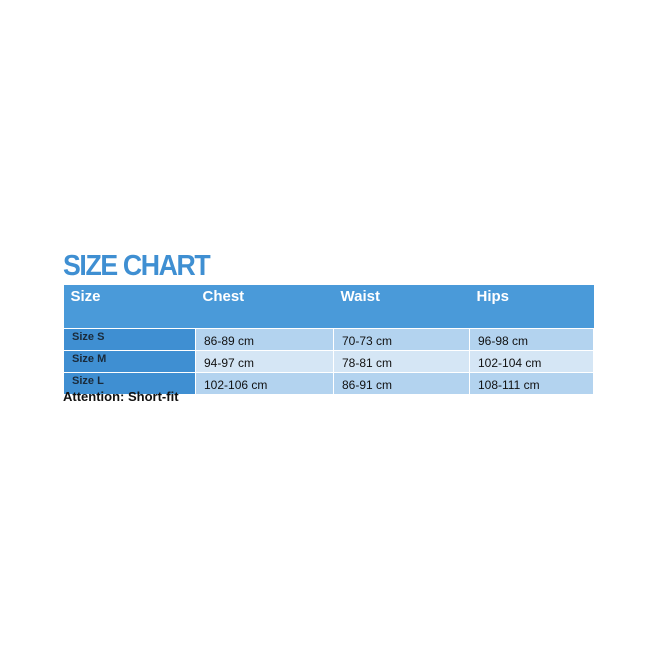 The width and height of the screenshot is (645, 645). What do you see at coordinates (264, 307) in the screenshot?
I see `header-chest: Chest` at bounding box center [264, 307].